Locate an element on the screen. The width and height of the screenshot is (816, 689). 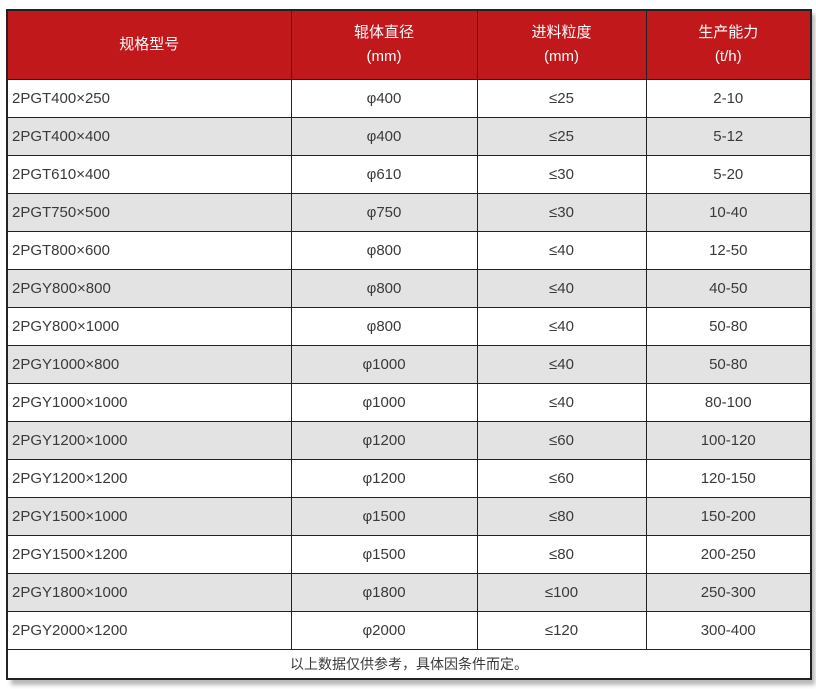
cell-model: 2PGY1200×1200 is located at coordinates (149, 478).